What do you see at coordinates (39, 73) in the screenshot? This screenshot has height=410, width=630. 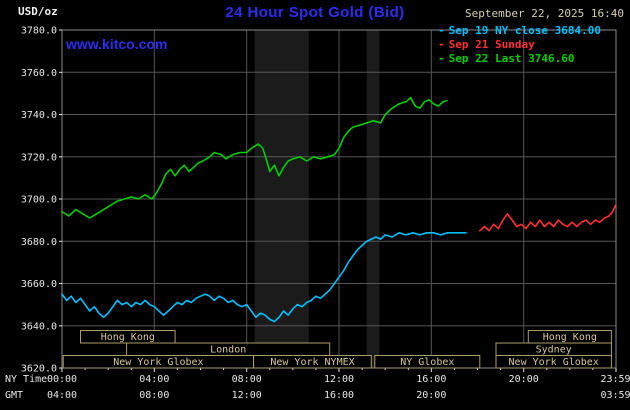 I see `y-tick-label: 3760.0` at bounding box center [39, 73].